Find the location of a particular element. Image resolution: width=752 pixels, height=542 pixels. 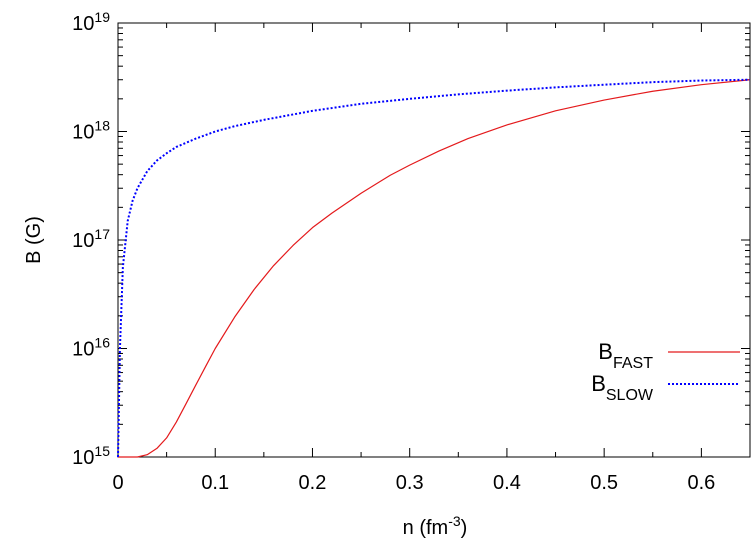

legend-label-slow: BSLOW is located at coordinates (622, 387).